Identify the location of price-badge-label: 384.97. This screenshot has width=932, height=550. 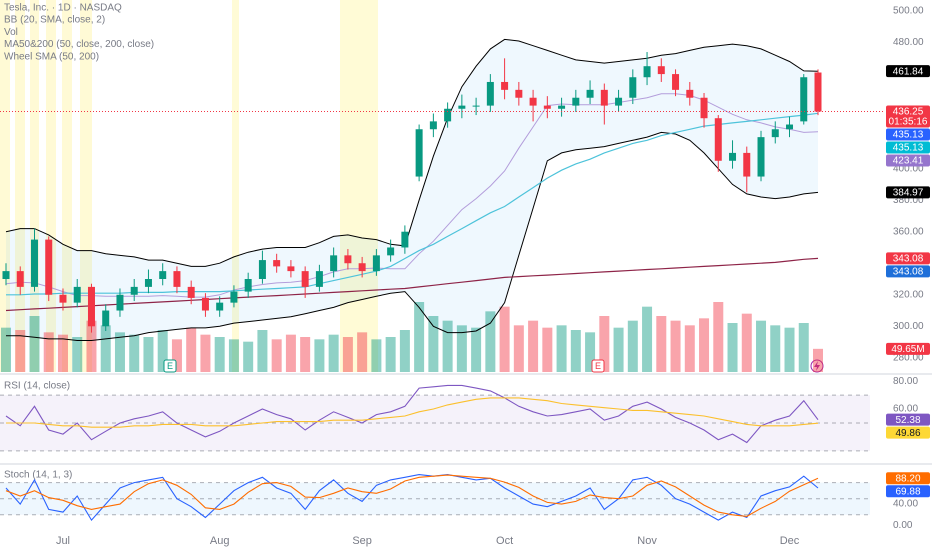
(908, 192).